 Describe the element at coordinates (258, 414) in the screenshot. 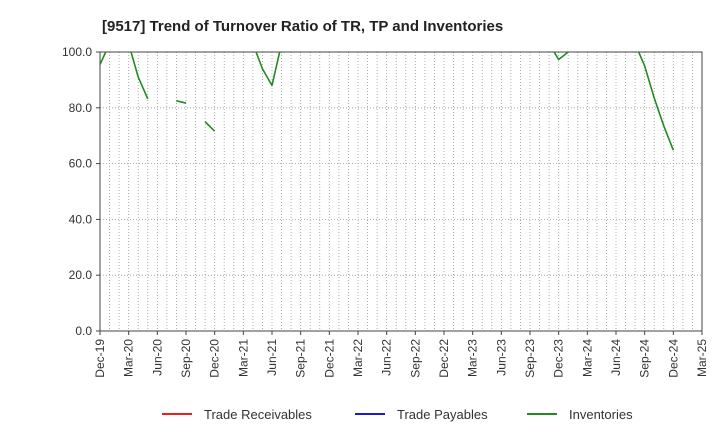

I see `legend-label-trade-receivables: Trade Receivables` at that location.